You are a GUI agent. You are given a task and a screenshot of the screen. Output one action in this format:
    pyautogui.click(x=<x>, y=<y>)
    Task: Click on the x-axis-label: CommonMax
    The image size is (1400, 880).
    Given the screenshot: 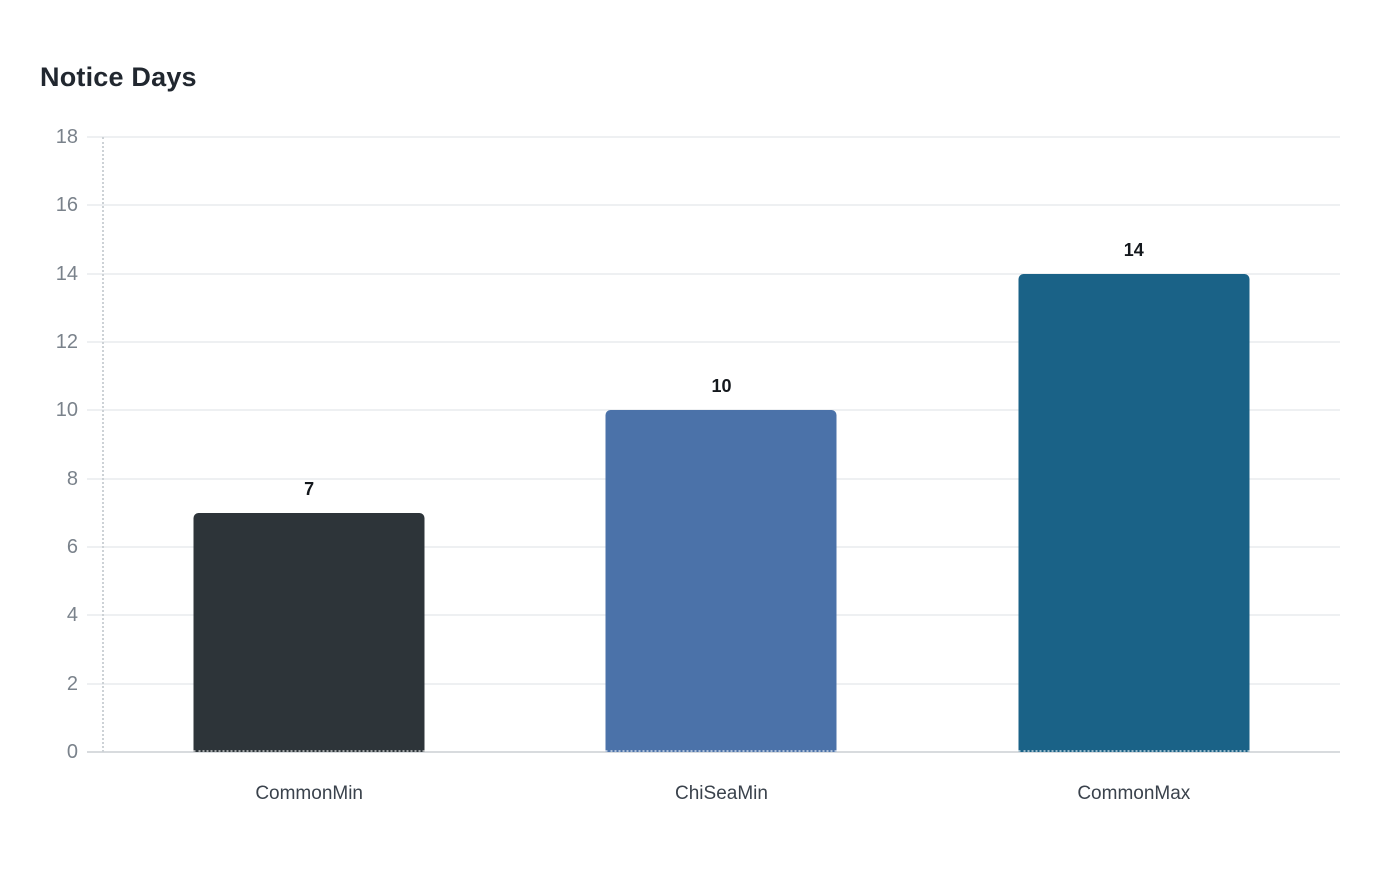 What is the action you would take?
    pyautogui.click(x=1134, y=793)
    